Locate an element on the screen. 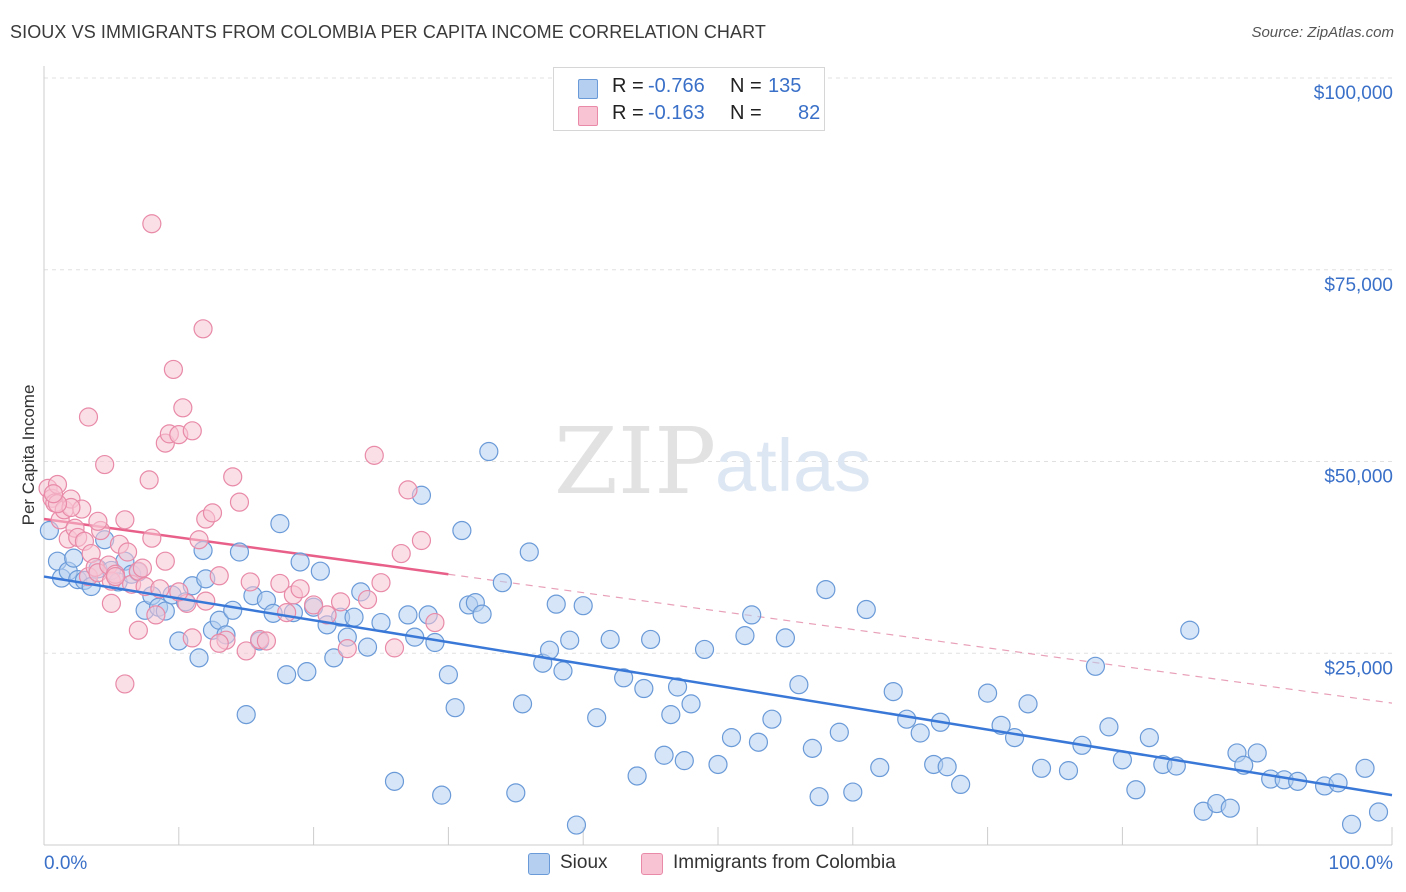  legend-swatch-colombia is located at coordinates (652, 864).